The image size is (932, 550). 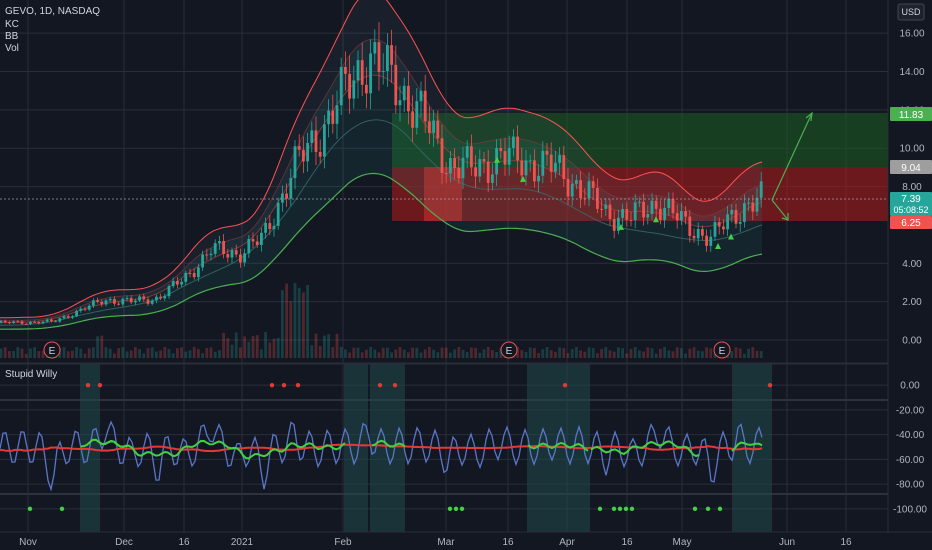 What do you see at coordinates (912, 302) in the screenshot?
I see `price-tick-label: 2.00` at bounding box center [912, 302].